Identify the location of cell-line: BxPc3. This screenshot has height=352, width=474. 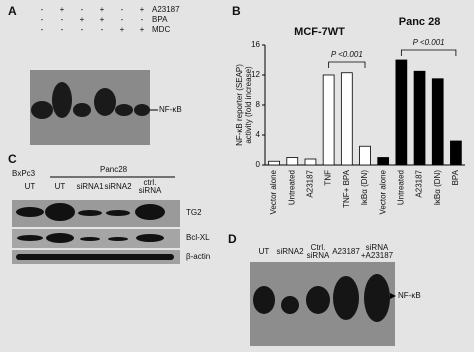
(24, 173).